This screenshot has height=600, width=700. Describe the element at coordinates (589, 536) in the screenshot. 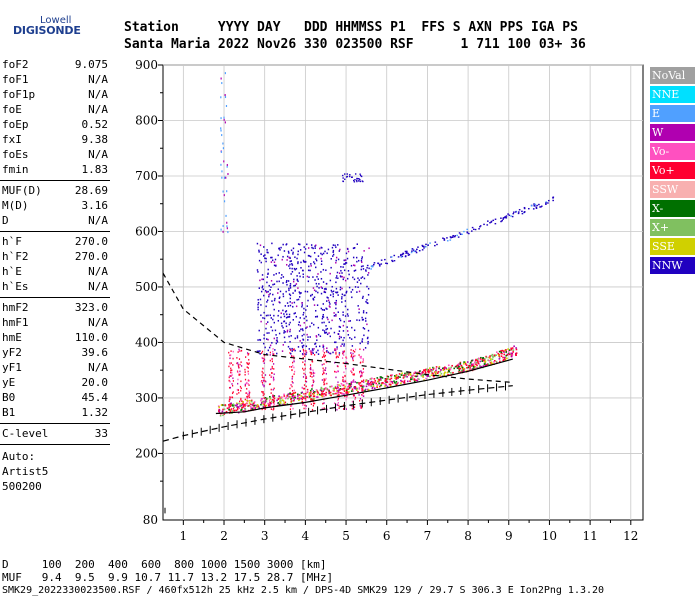

I see `x-tick-label: 11` at that location.